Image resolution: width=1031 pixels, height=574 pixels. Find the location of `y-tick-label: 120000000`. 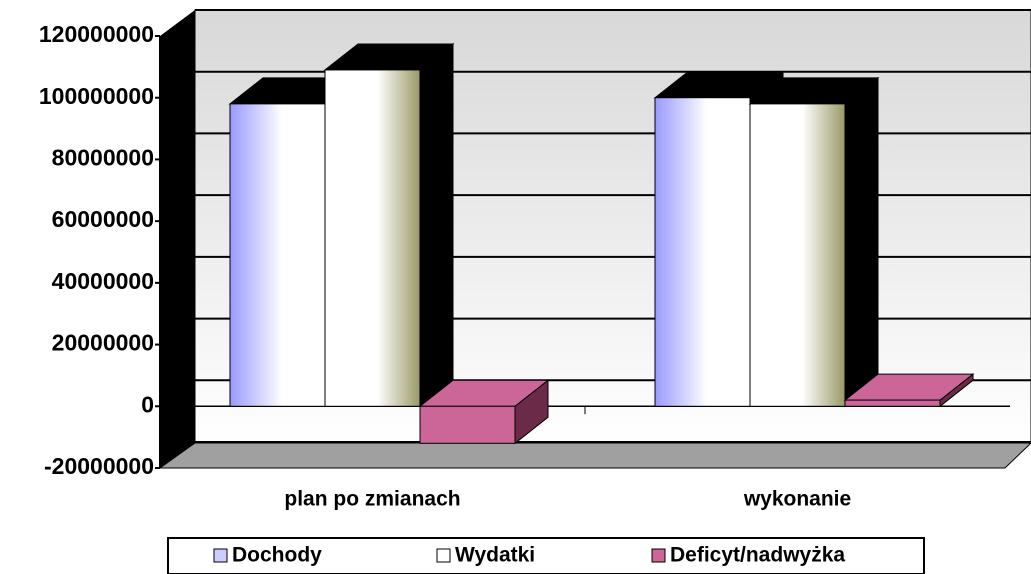

y-tick-label: 120000000 is located at coordinates (96, 34).